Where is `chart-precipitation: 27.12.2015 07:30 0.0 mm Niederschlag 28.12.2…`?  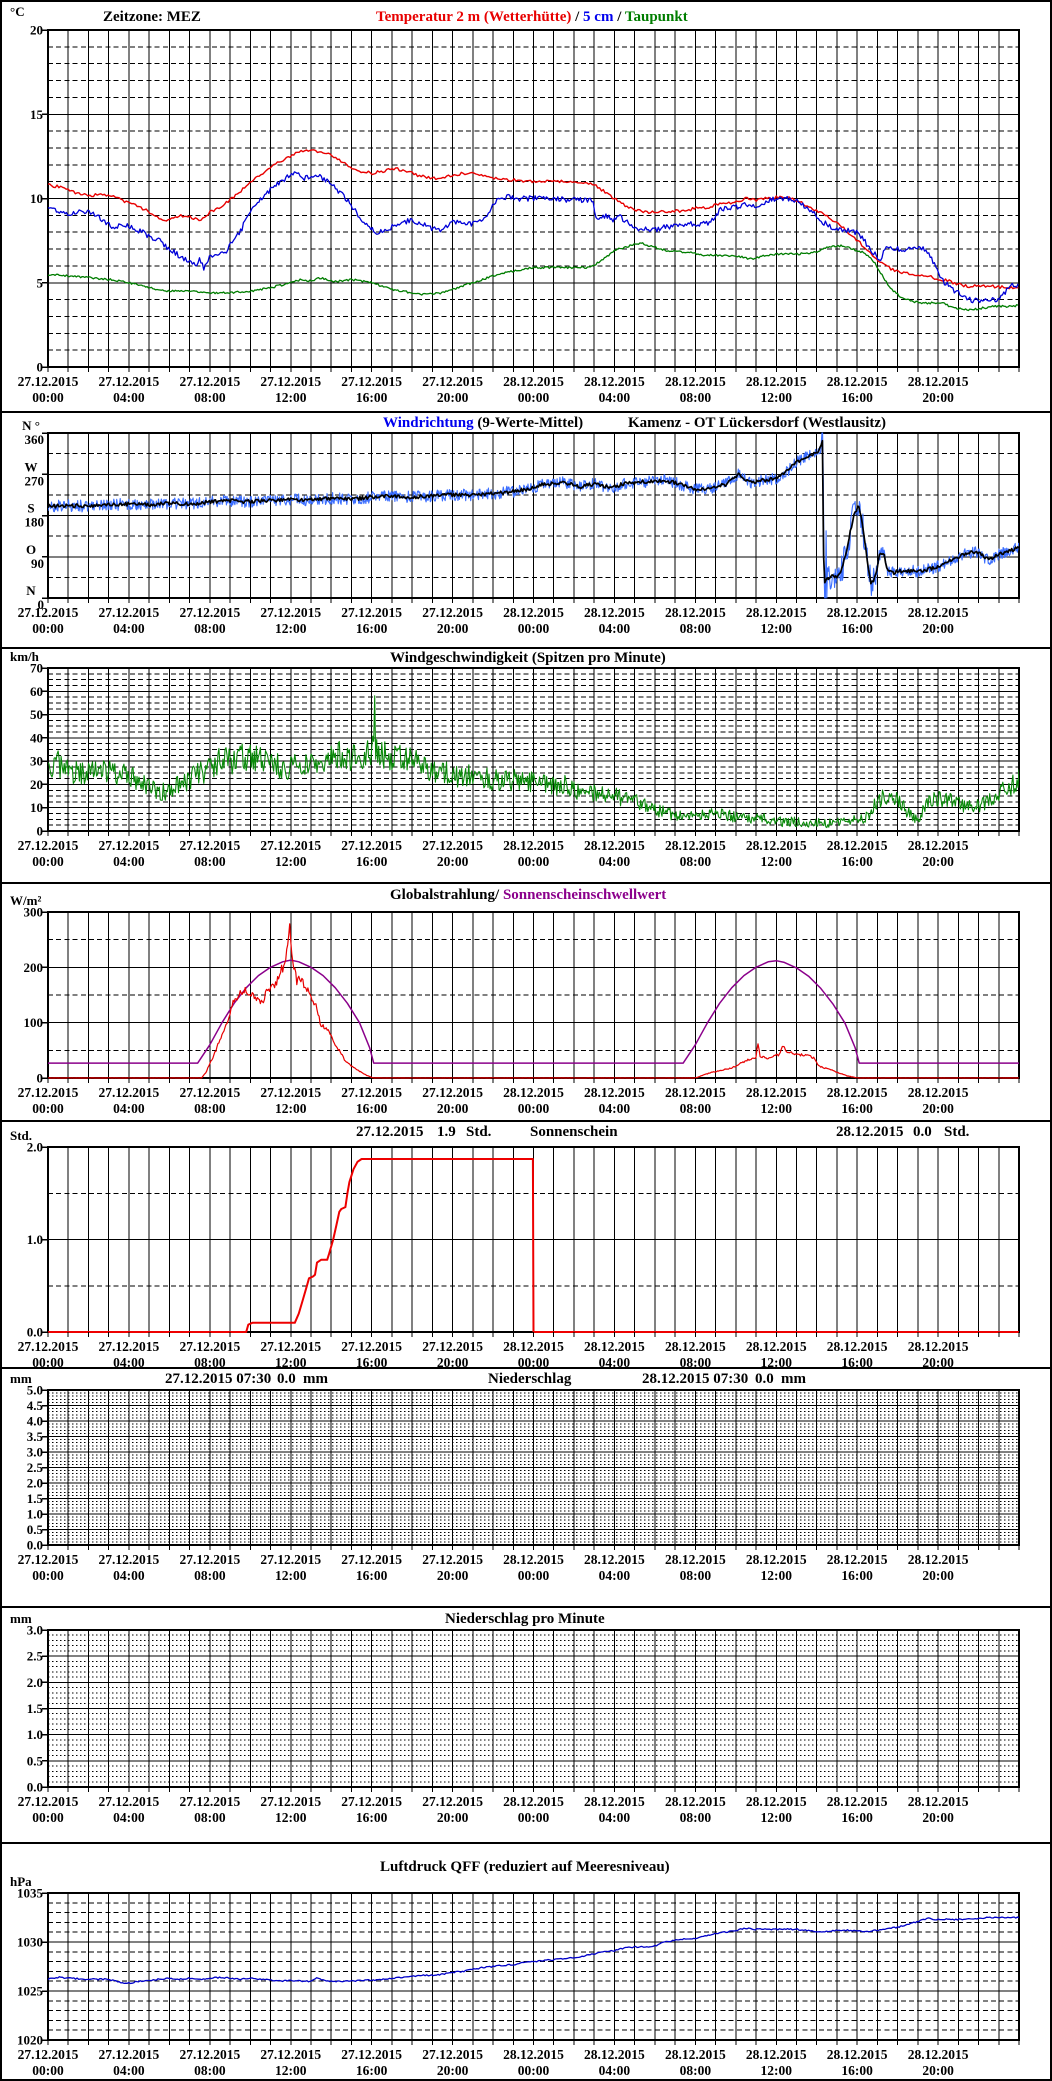
chart-precipitation: 27.12.2015 07:30 0.0 mm Niederschlag 28.12.2… is located at coordinates (526, 1487).